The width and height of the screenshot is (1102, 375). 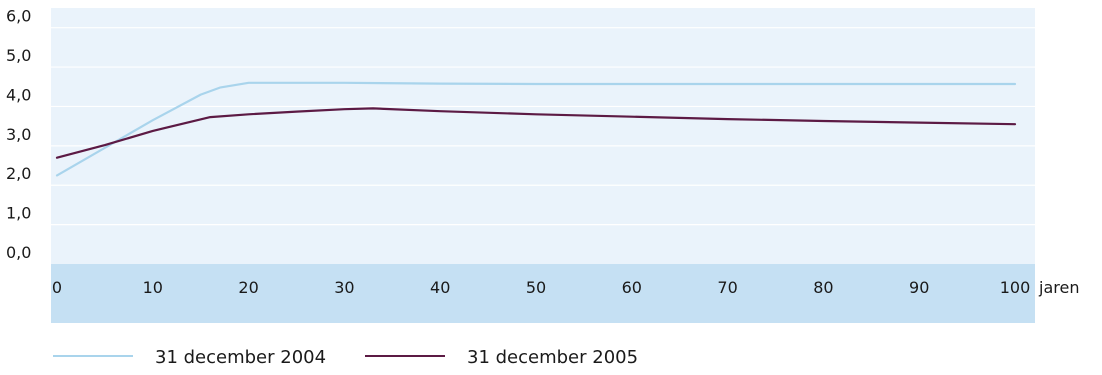 What do you see at coordinates (632, 287) in the screenshot?
I see `x-tick-label: 60` at bounding box center [632, 287].